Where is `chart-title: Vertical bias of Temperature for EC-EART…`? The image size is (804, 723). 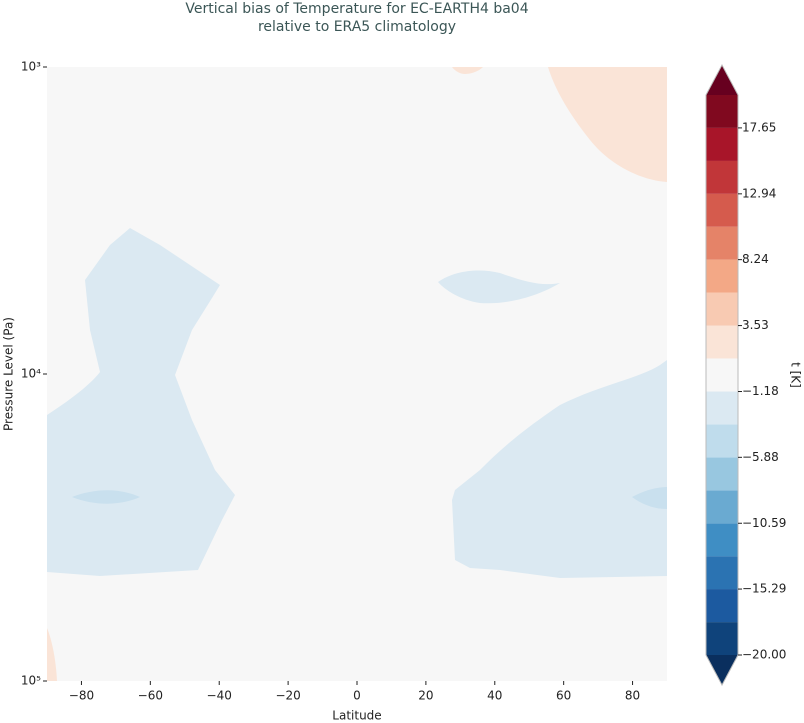 chart-title: Vertical bias of Temperature for EC-EART… is located at coordinates (356, 9).